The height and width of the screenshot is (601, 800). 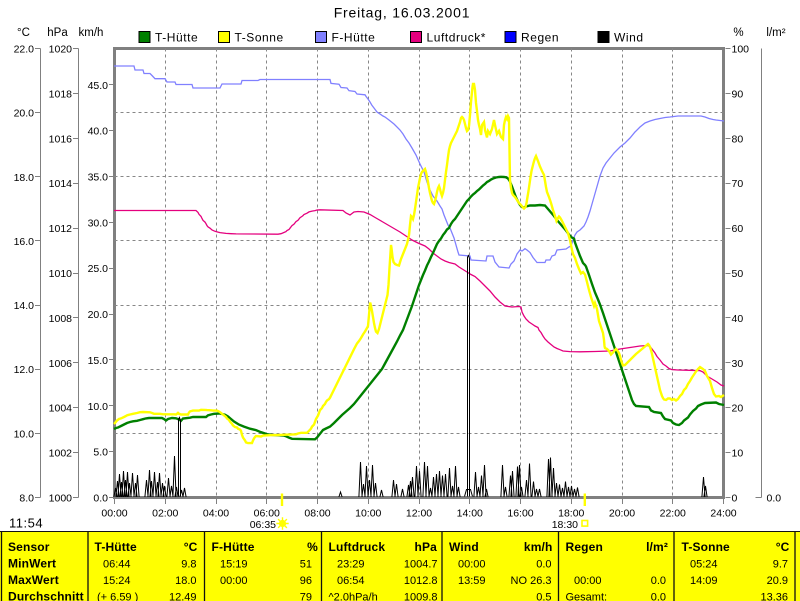 I want to click on svg-text: 06:54, so click(x=351, y=581).